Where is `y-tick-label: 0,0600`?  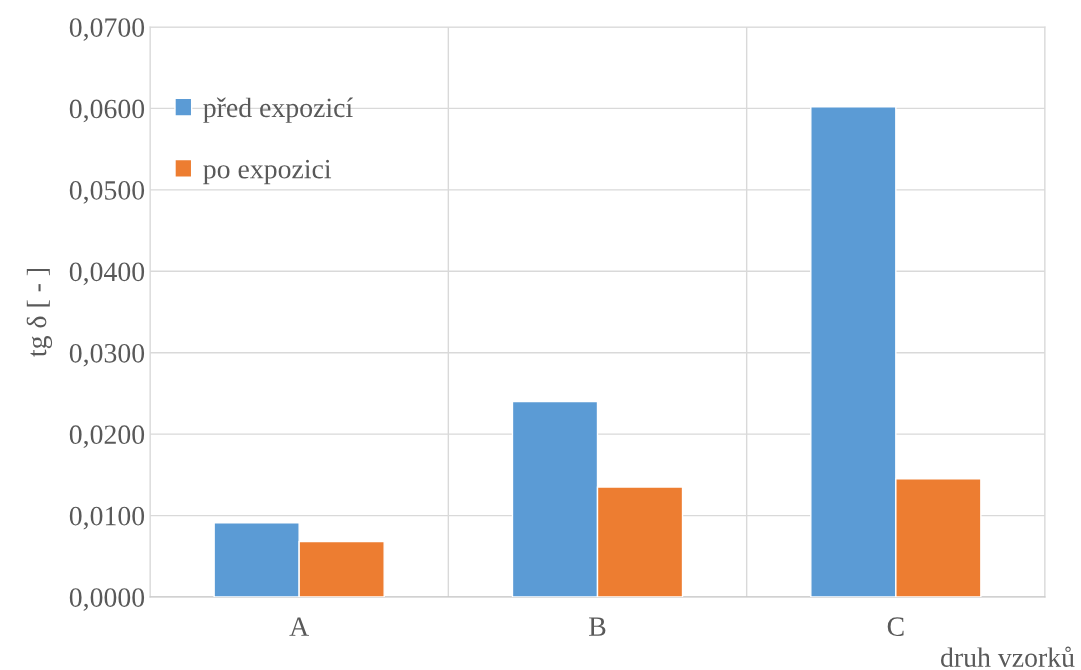
y-tick-label: 0,0600 is located at coordinates (107, 111).